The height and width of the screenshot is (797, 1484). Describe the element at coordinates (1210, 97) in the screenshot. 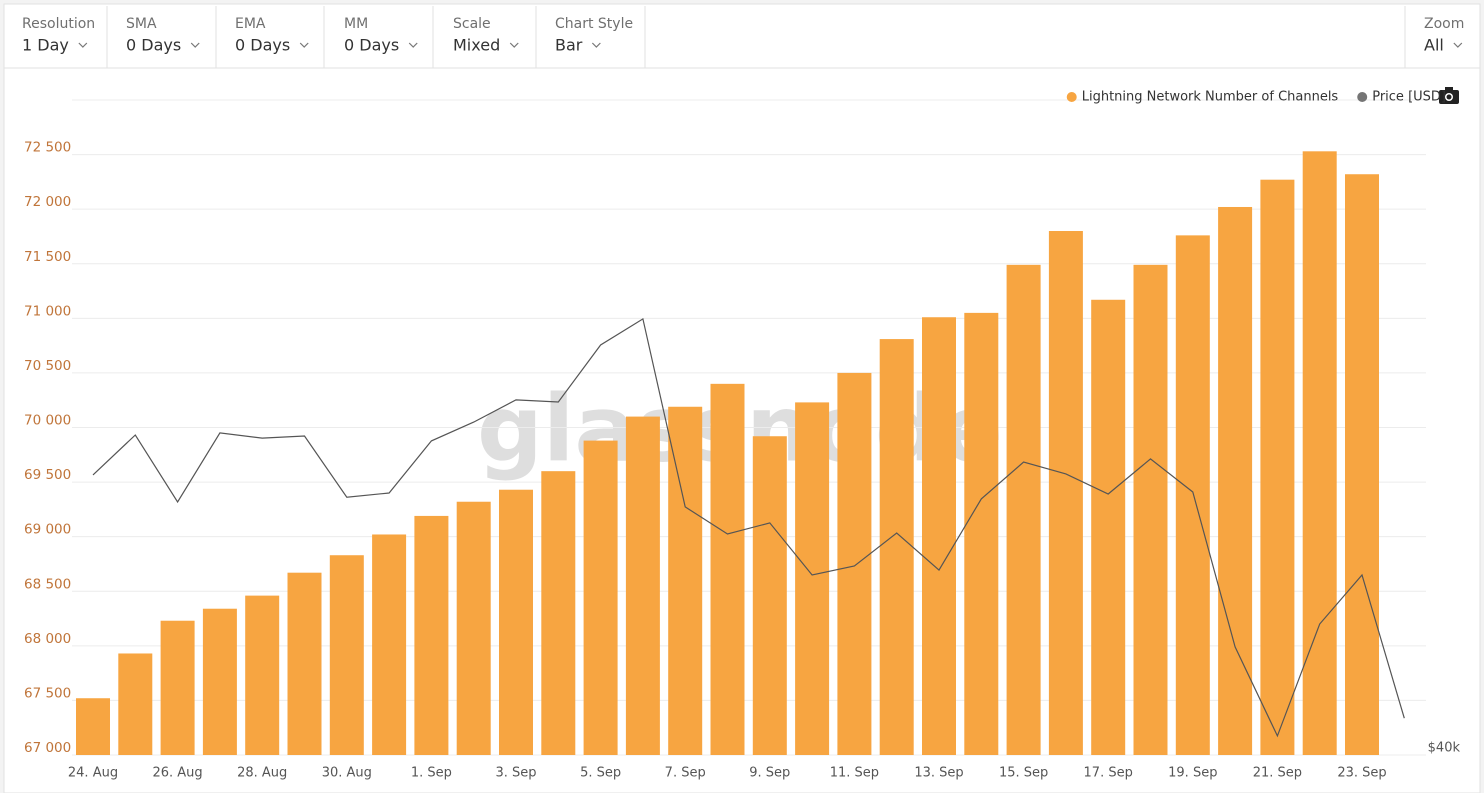

I see `legend-label: Lightning Network Number of Channels` at that location.